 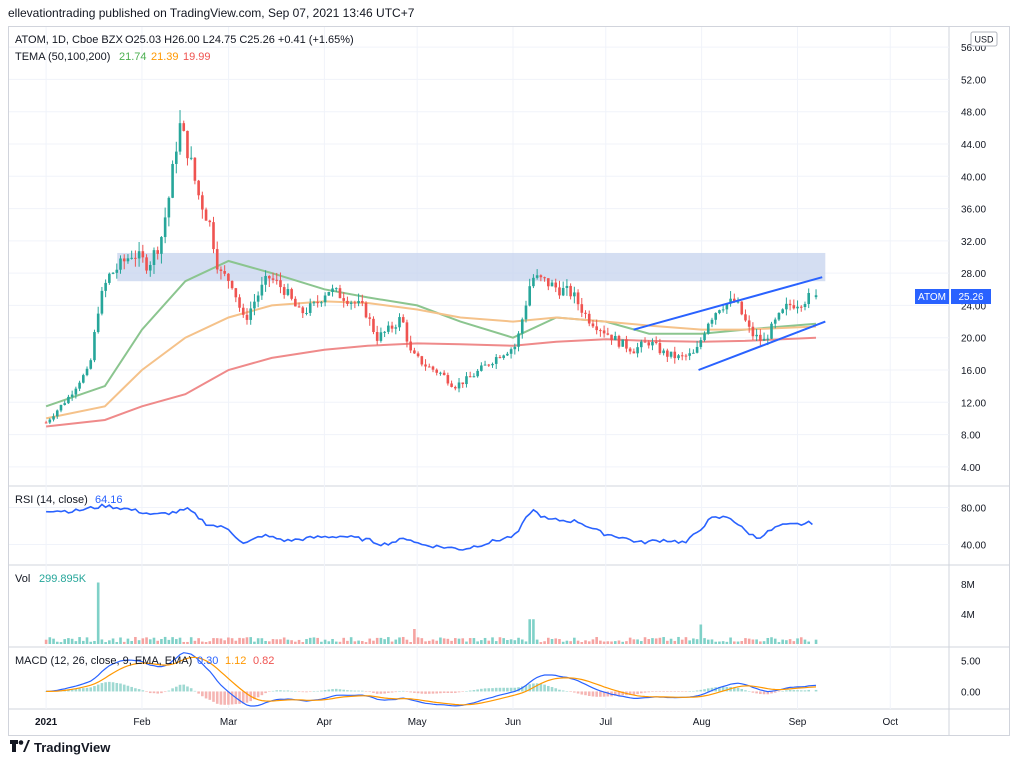 What do you see at coordinates (22, 579) in the screenshot?
I see `vol-label: Vol` at bounding box center [22, 579].